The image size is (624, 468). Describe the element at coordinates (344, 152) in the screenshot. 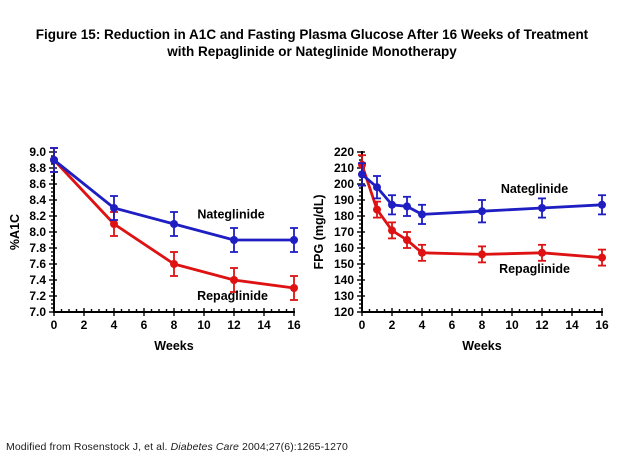

I see `svg-text: 220` at that location.